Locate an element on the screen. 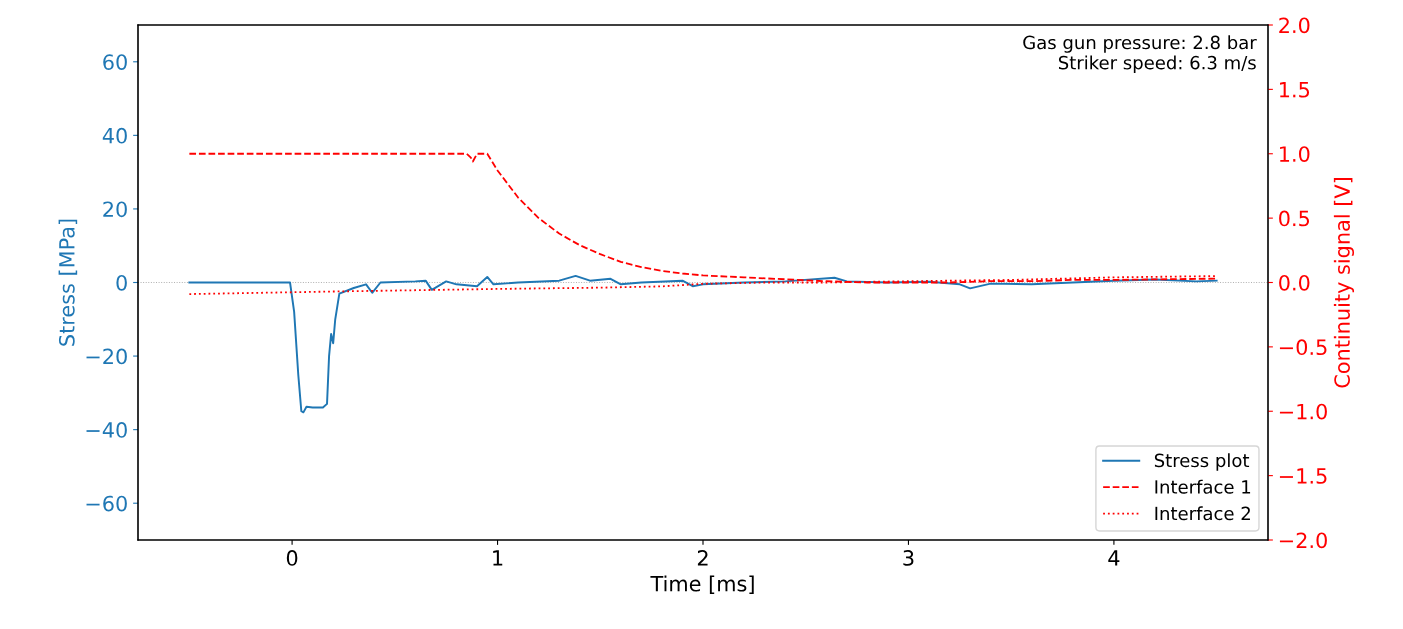 The image size is (1403, 629). y2-tick-label: 0.0 is located at coordinates (1294, 282).